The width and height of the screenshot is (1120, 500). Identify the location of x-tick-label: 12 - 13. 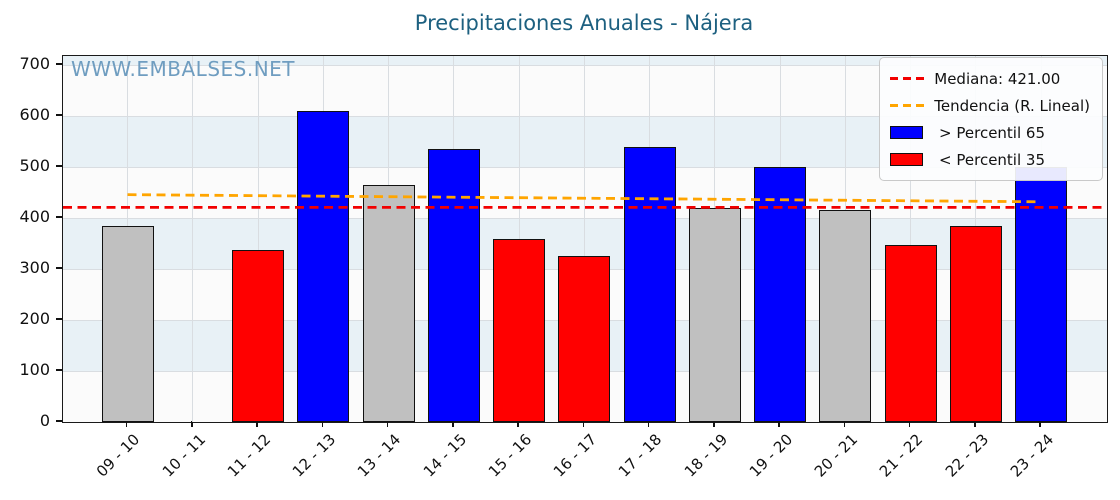
(314, 455).